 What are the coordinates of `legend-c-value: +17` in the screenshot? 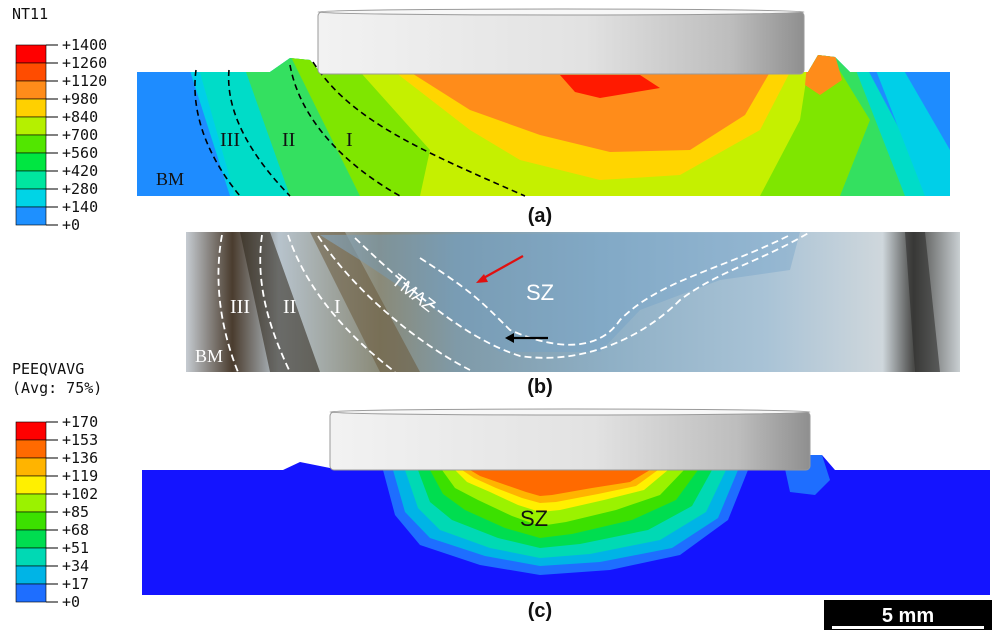 It's located at (75, 584).